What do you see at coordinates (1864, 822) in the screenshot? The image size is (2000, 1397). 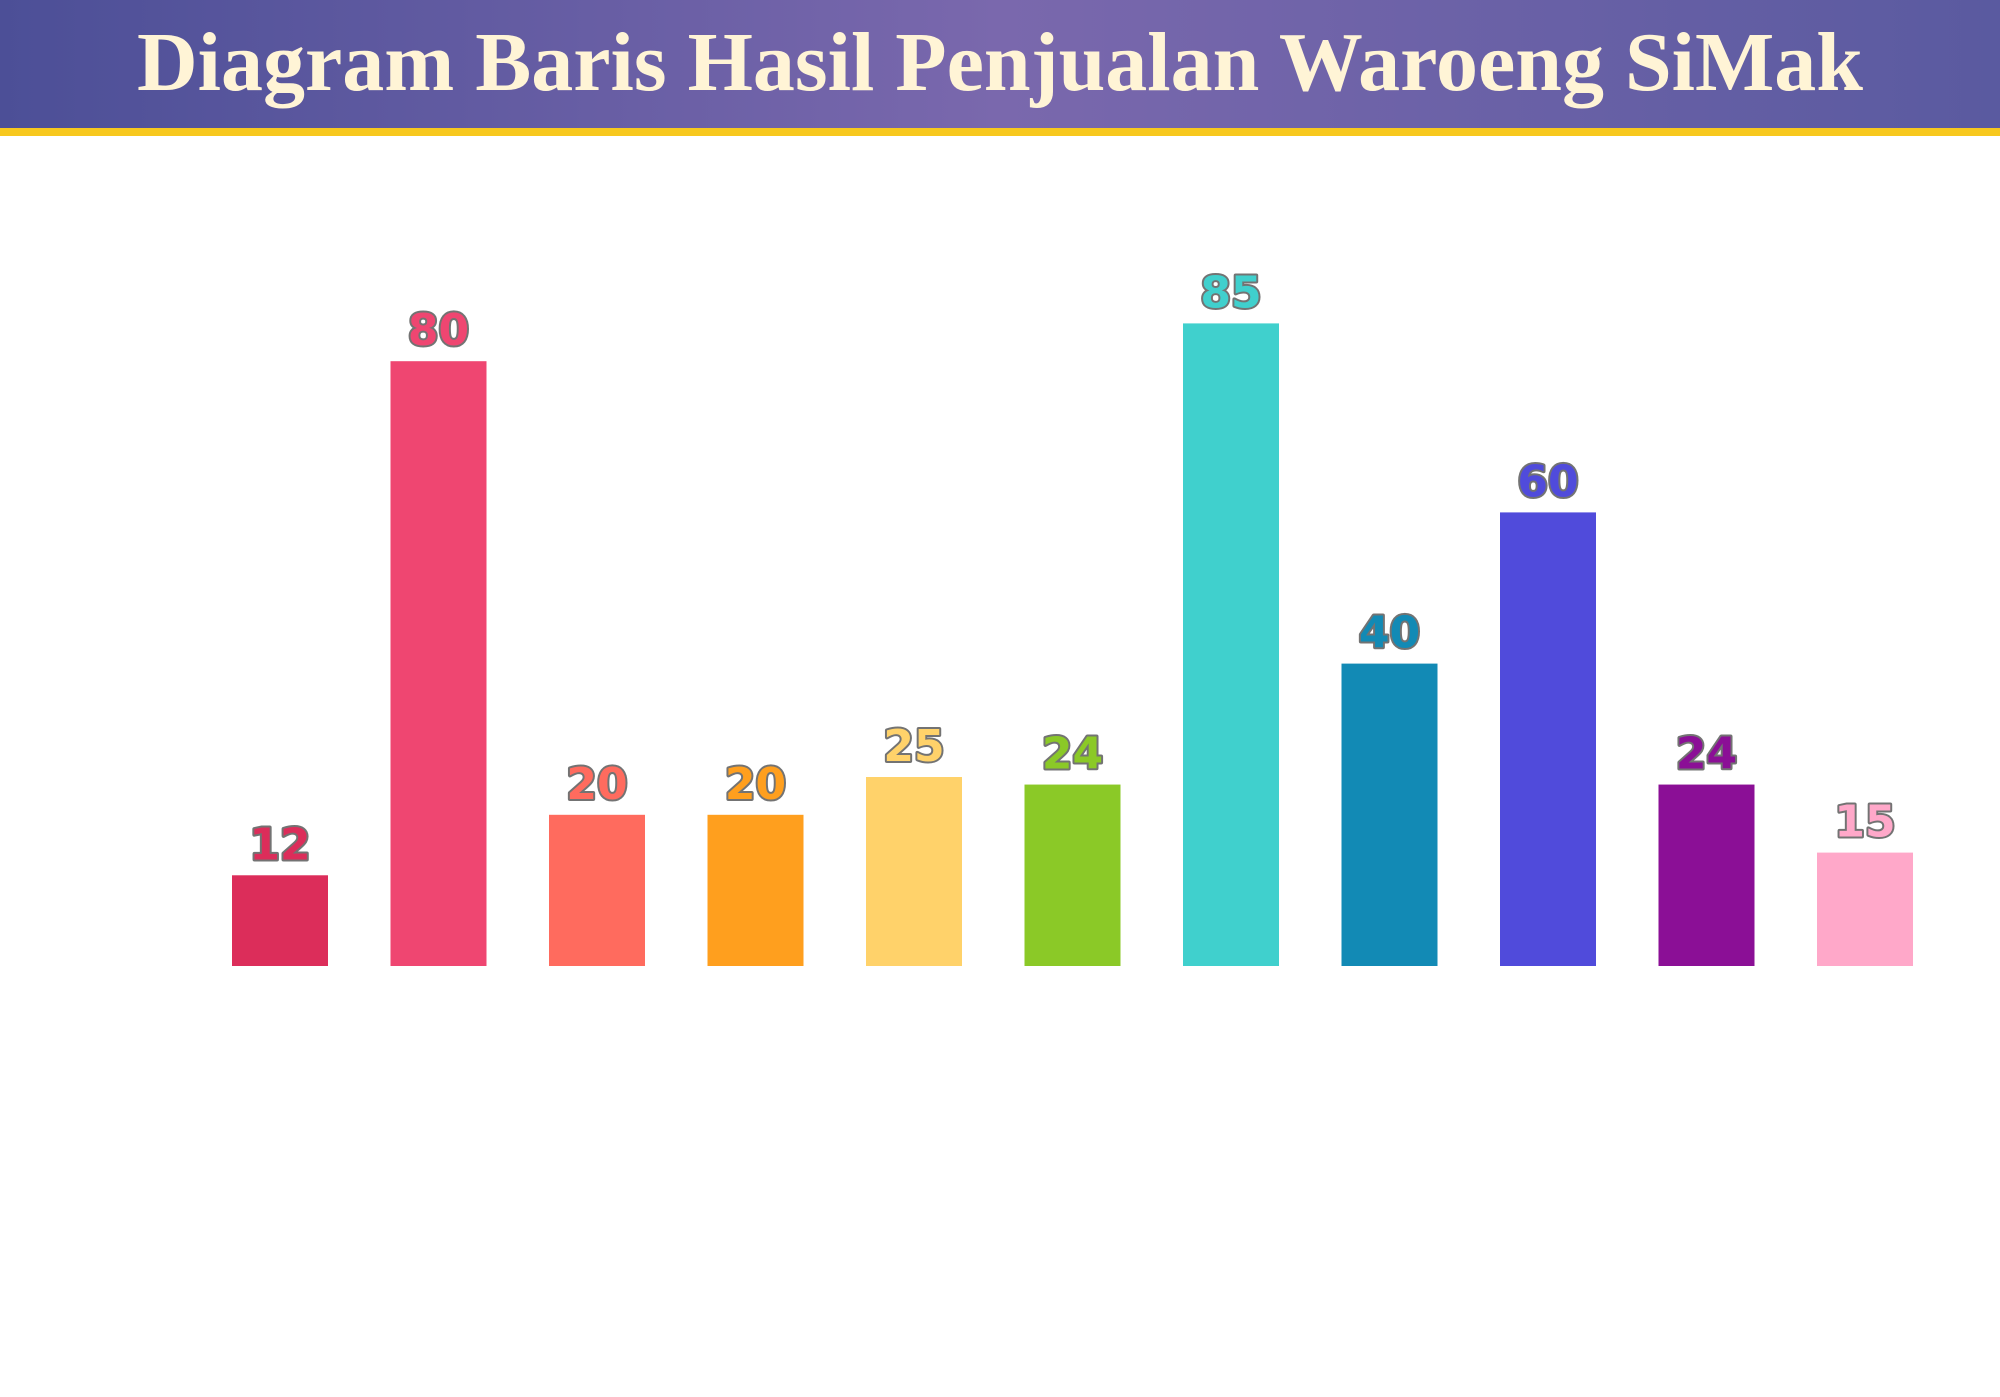 I see `value-label: 15` at bounding box center [1864, 822].